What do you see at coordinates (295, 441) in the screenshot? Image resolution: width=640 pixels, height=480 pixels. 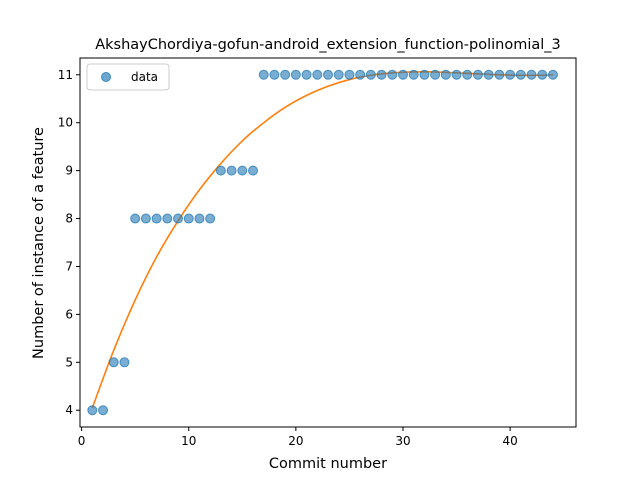 I see `x-tick-label: 20` at bounding box center [295, 441].